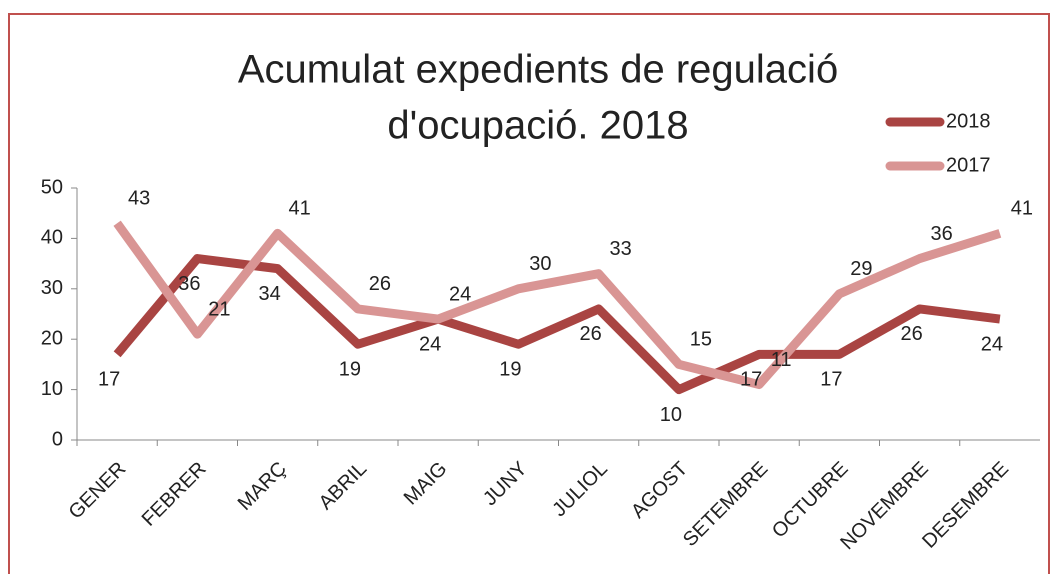 This screenshot has height=574, width=1053. I want to click on y-tick-label: 40, so click(52, 238).